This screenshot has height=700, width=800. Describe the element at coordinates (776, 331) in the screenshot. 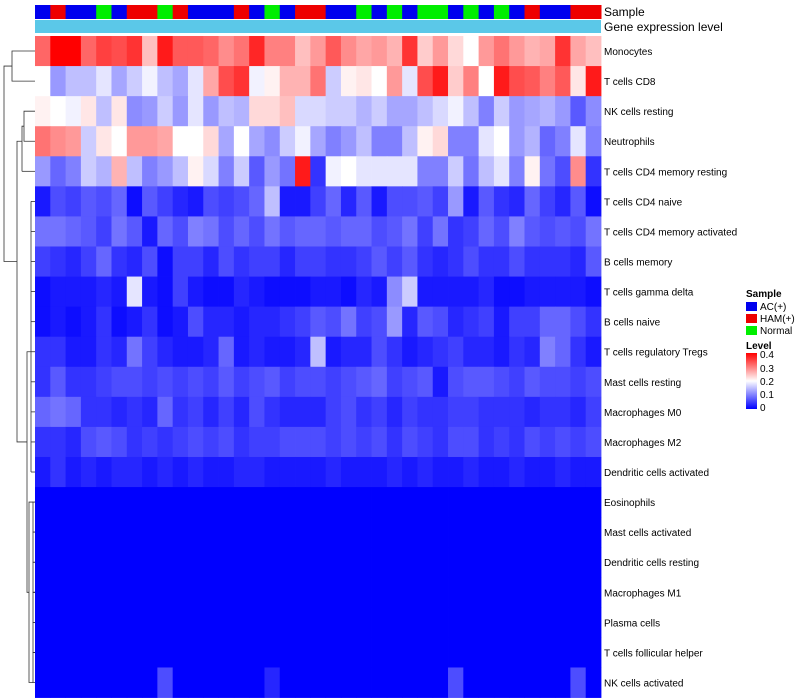

I see `legend-label-normal: Normal` at that location.